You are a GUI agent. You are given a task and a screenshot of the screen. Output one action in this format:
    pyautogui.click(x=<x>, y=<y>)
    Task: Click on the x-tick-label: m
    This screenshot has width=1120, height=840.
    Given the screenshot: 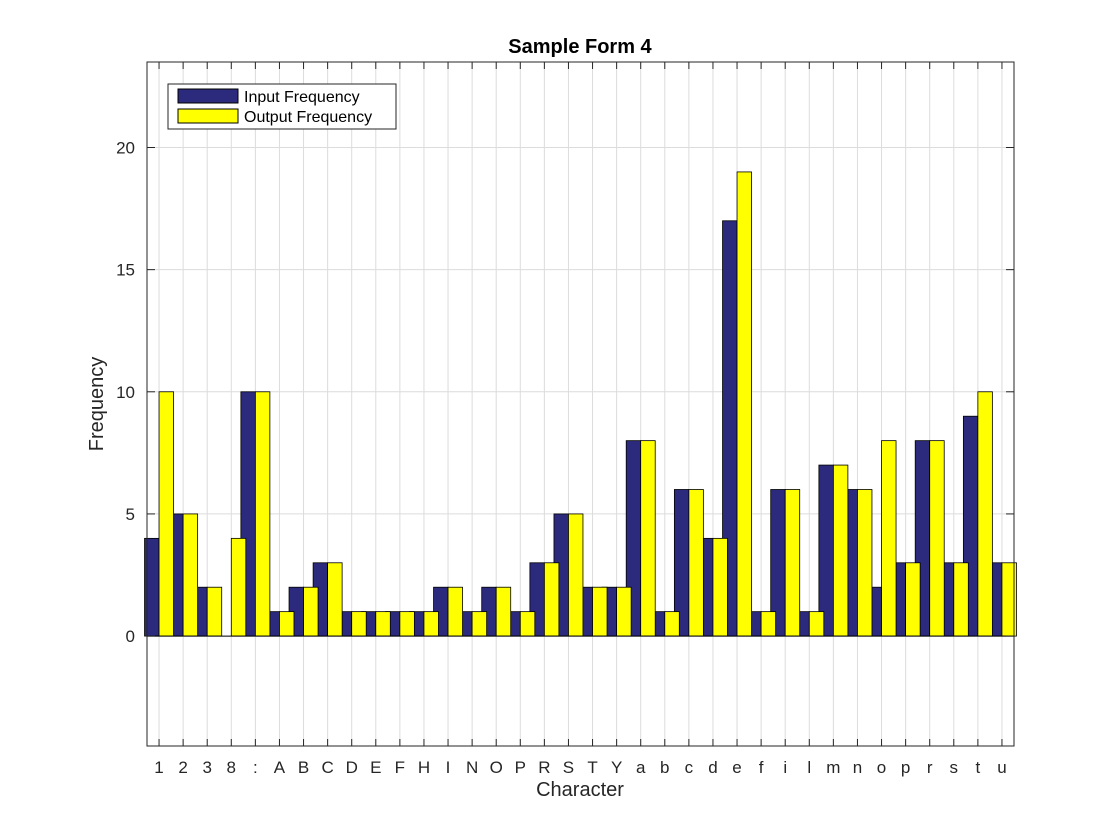 What is the action you would take?
    pyautogui.click(x=833, y=767)
    